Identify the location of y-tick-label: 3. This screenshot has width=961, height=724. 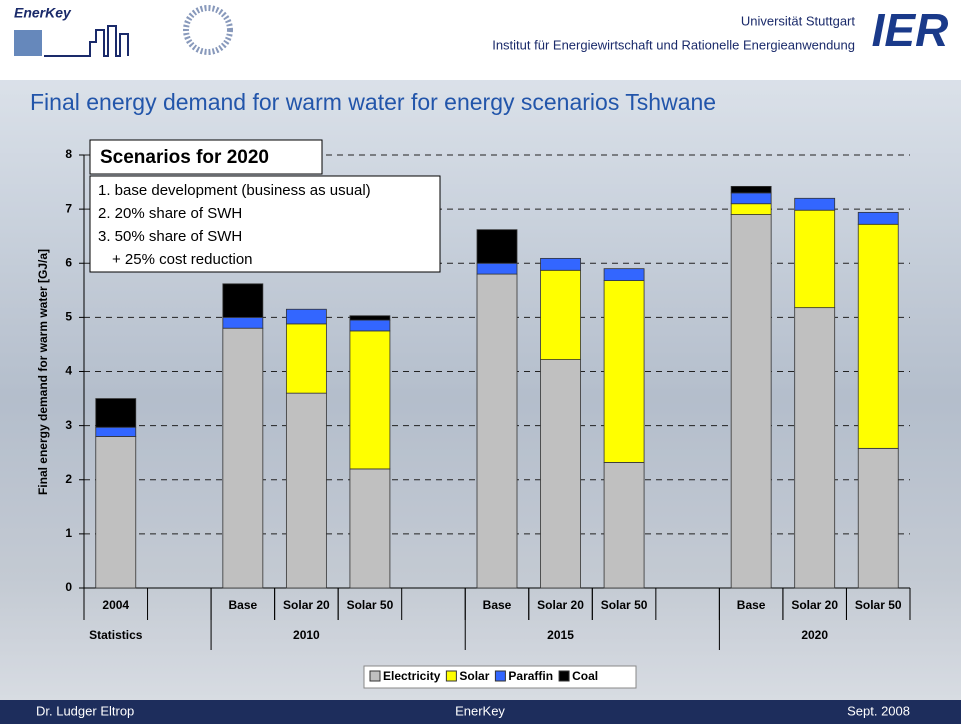
(68, 425).